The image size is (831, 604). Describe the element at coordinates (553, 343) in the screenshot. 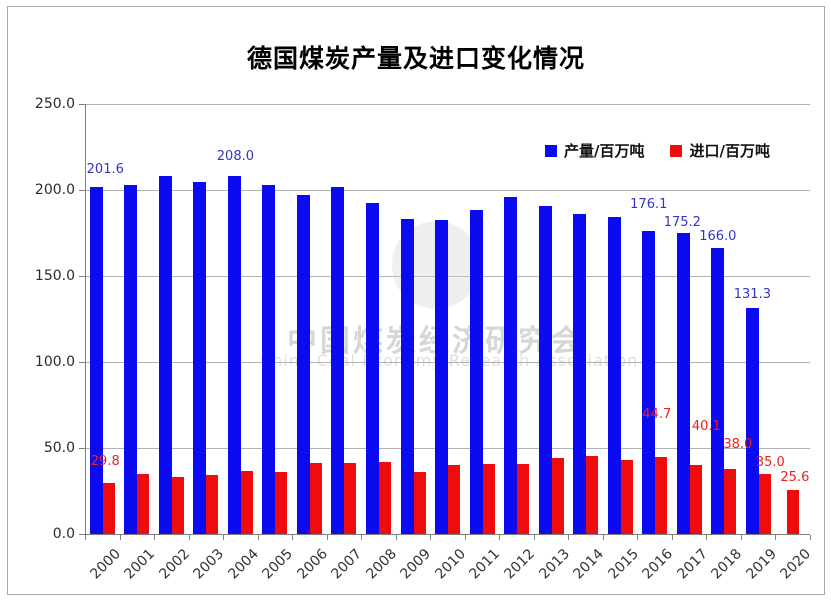

I see `category-2013: 2013` at that location.